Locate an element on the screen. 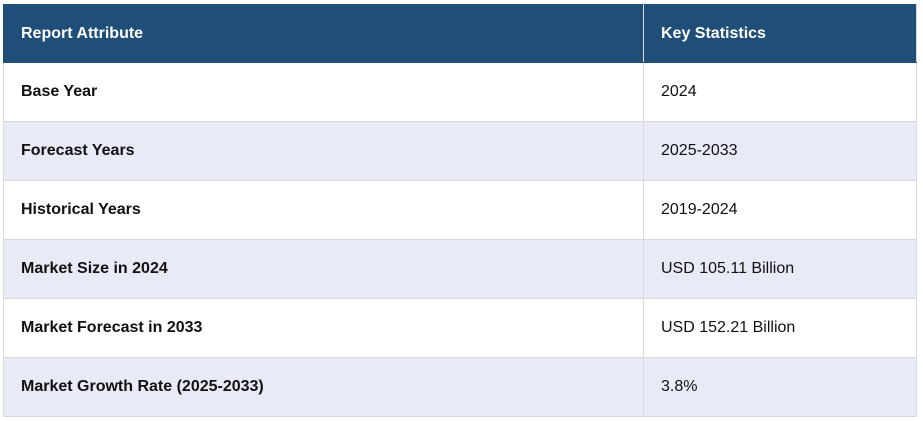  header-cell: Key Statistics is located at coordinates (780, 33).